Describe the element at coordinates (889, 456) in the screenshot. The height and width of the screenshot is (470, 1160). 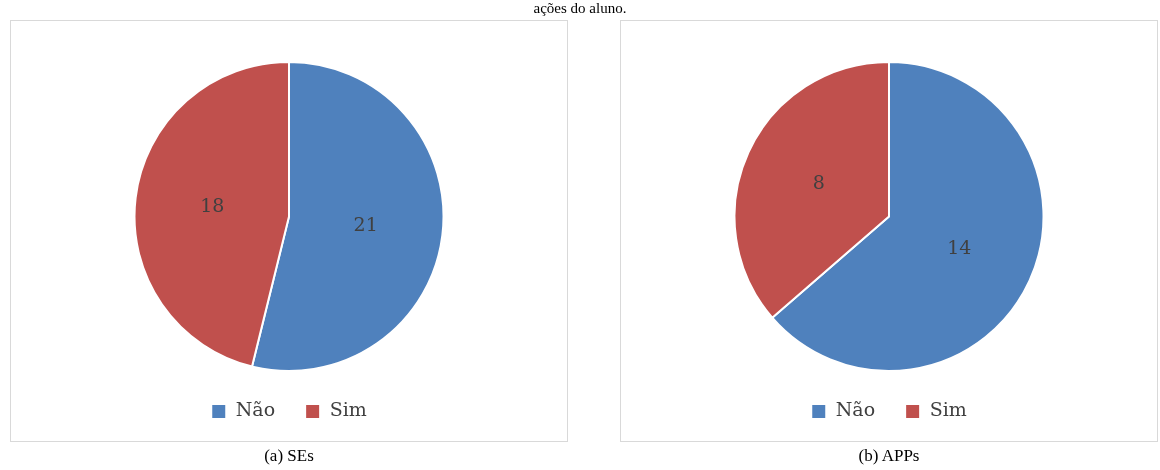
I see `text: (b) APPs` at that location.